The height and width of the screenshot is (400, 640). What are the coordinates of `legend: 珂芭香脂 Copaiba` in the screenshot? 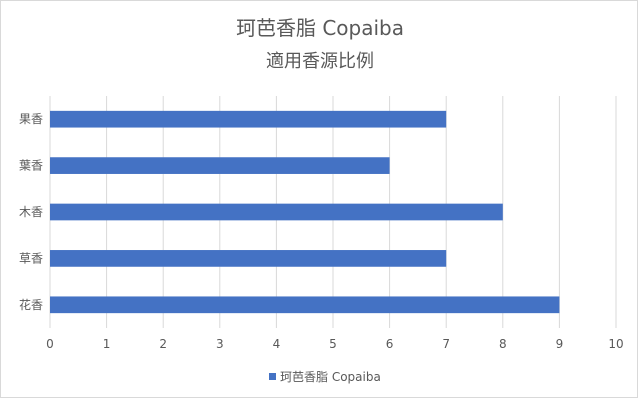 It's located at (325, 376).